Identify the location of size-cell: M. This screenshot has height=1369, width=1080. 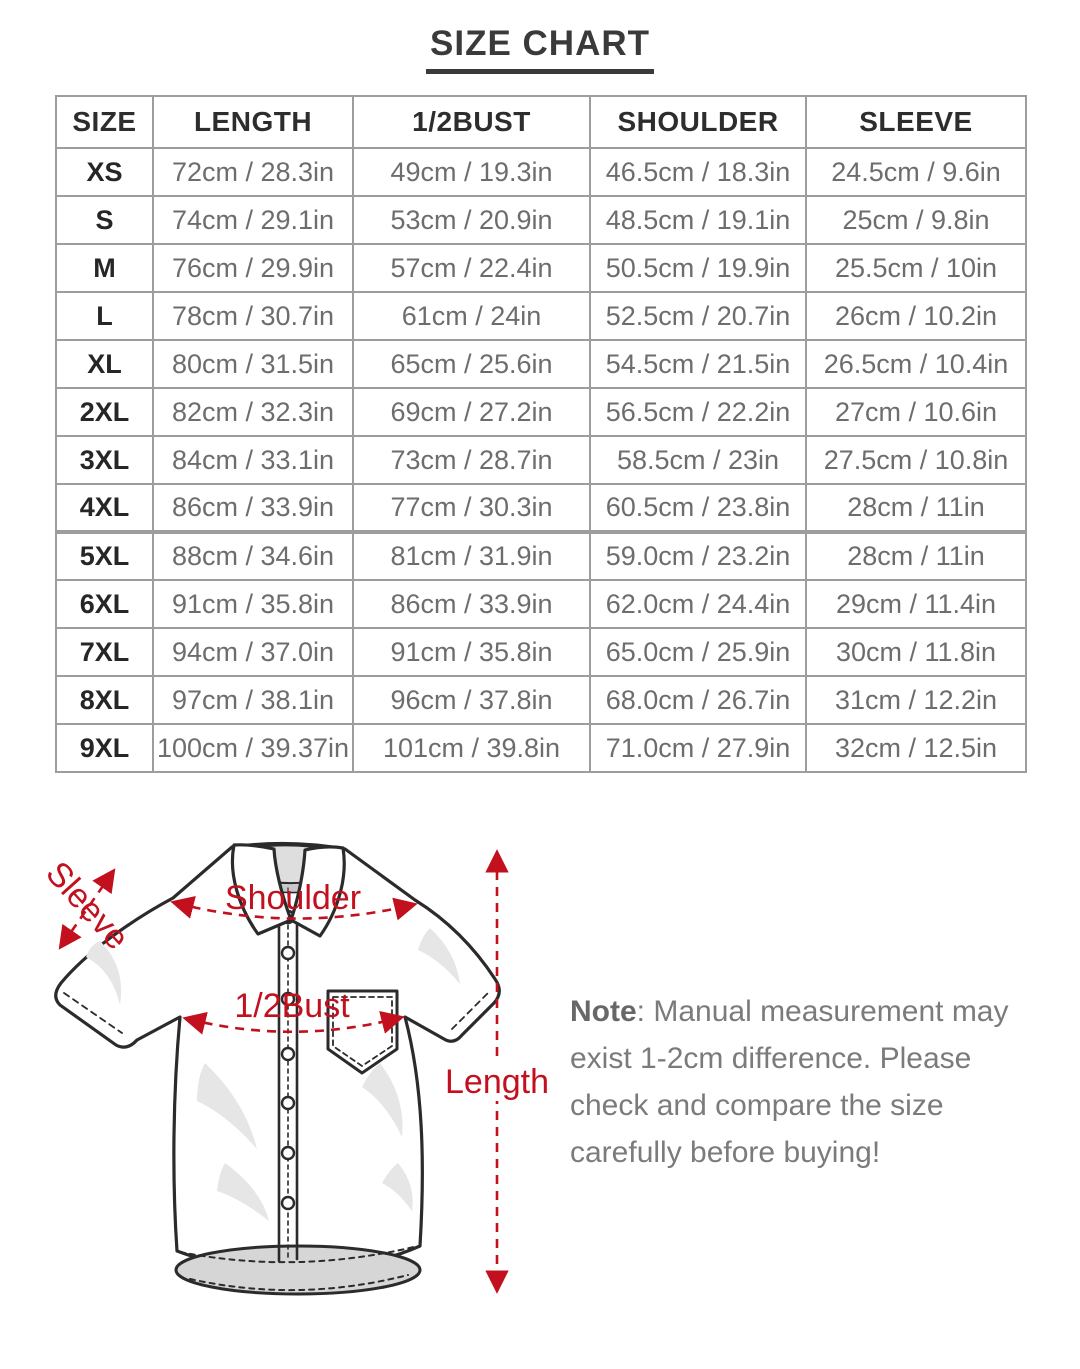
(104, 268).